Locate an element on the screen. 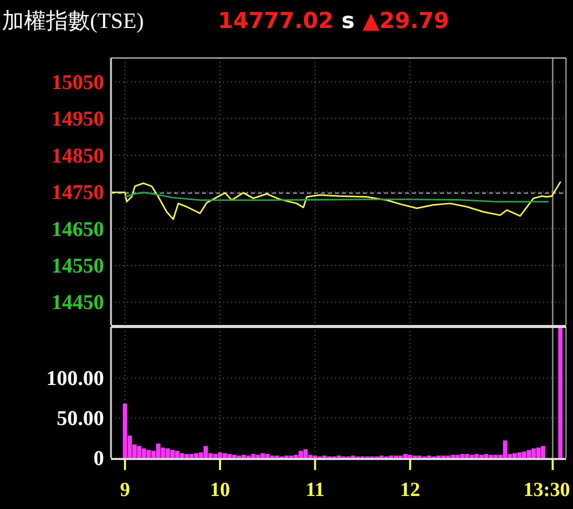  y-tick-label: 14950 is located at coordinates (78, 118).